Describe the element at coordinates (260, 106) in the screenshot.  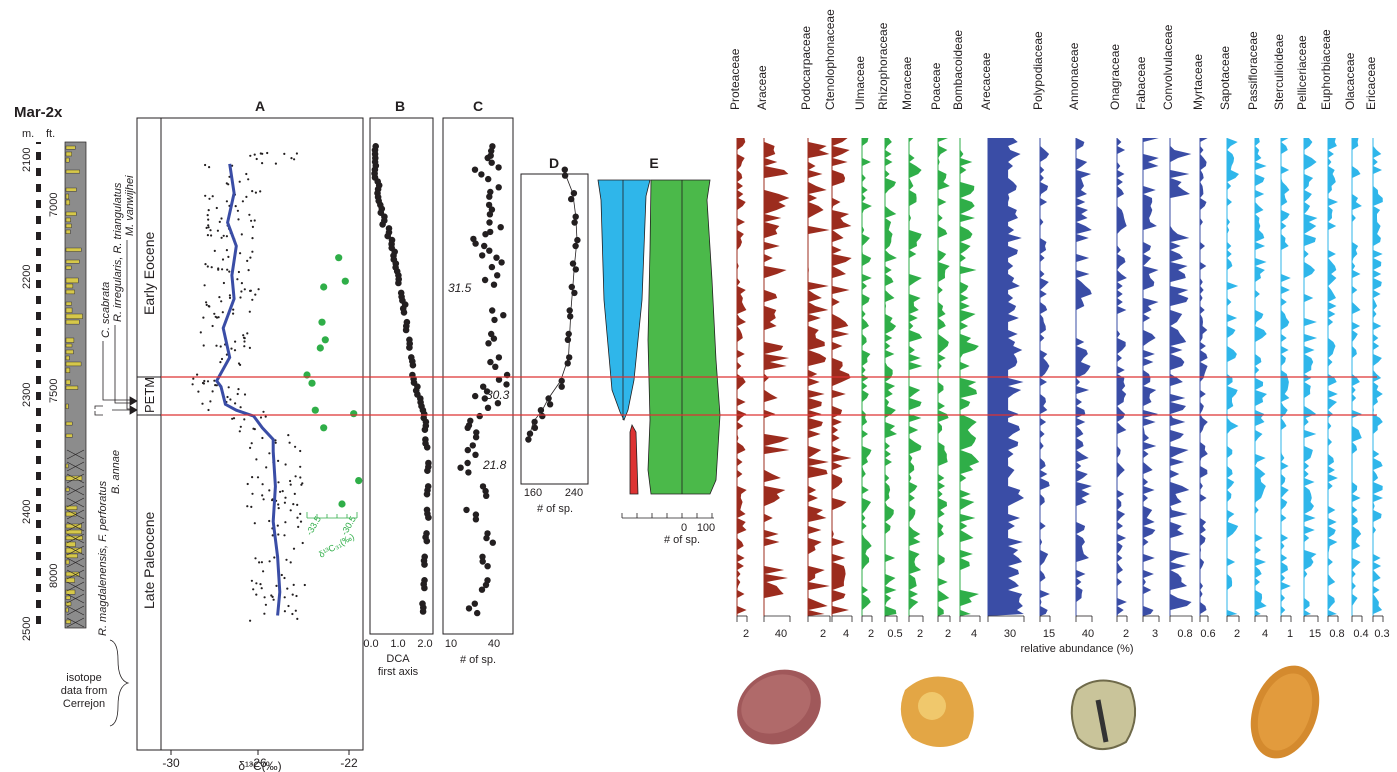
I see `panel-a-label: A` at that location.